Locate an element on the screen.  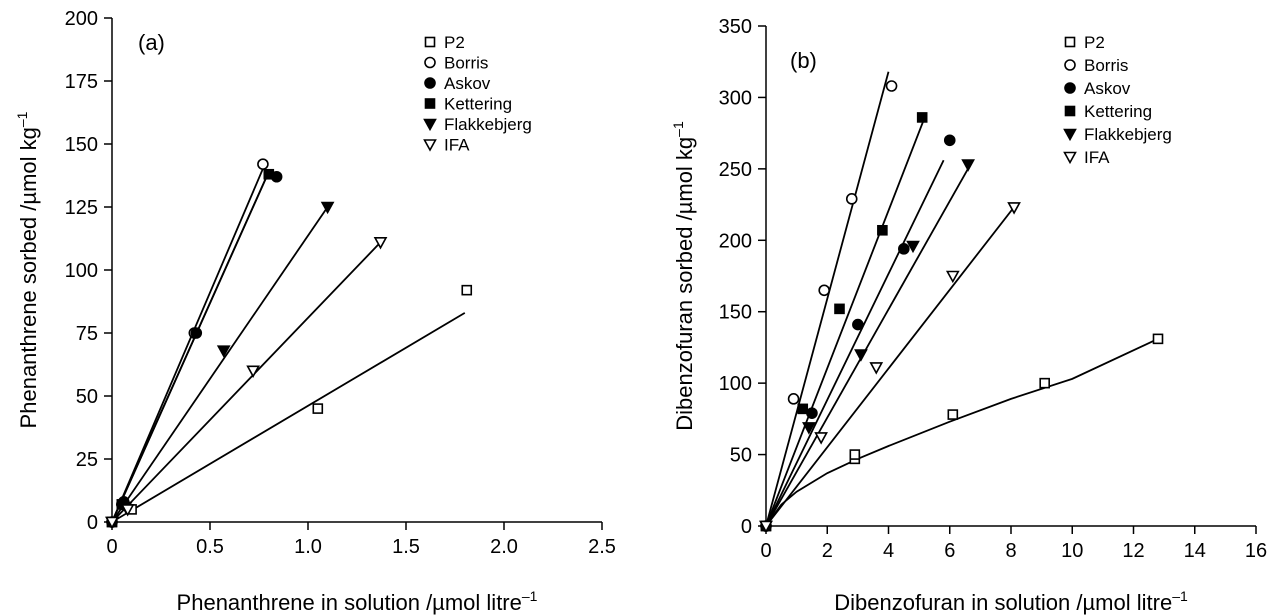
x-tick-label: 8 is located at coordinates (1010, 551).